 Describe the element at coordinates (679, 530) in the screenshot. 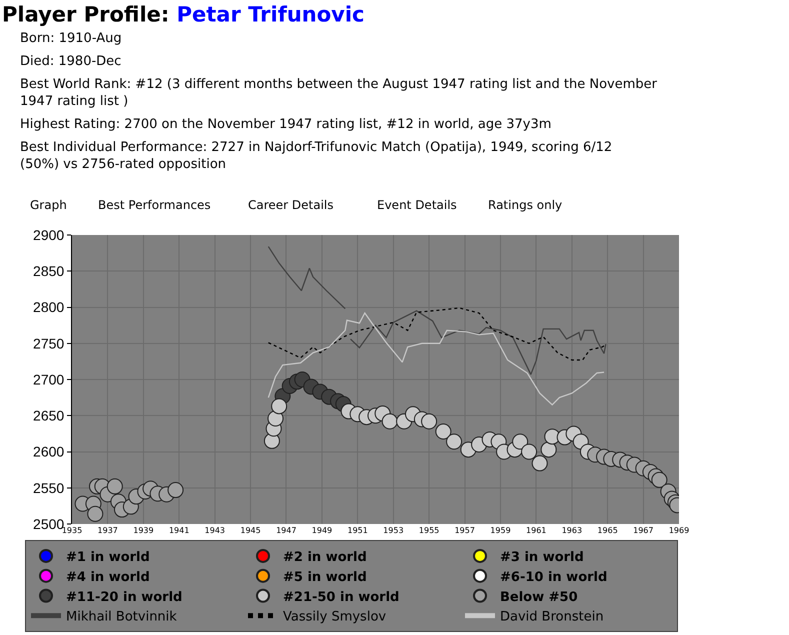

I see `x-tick-label: 1969` at that location.